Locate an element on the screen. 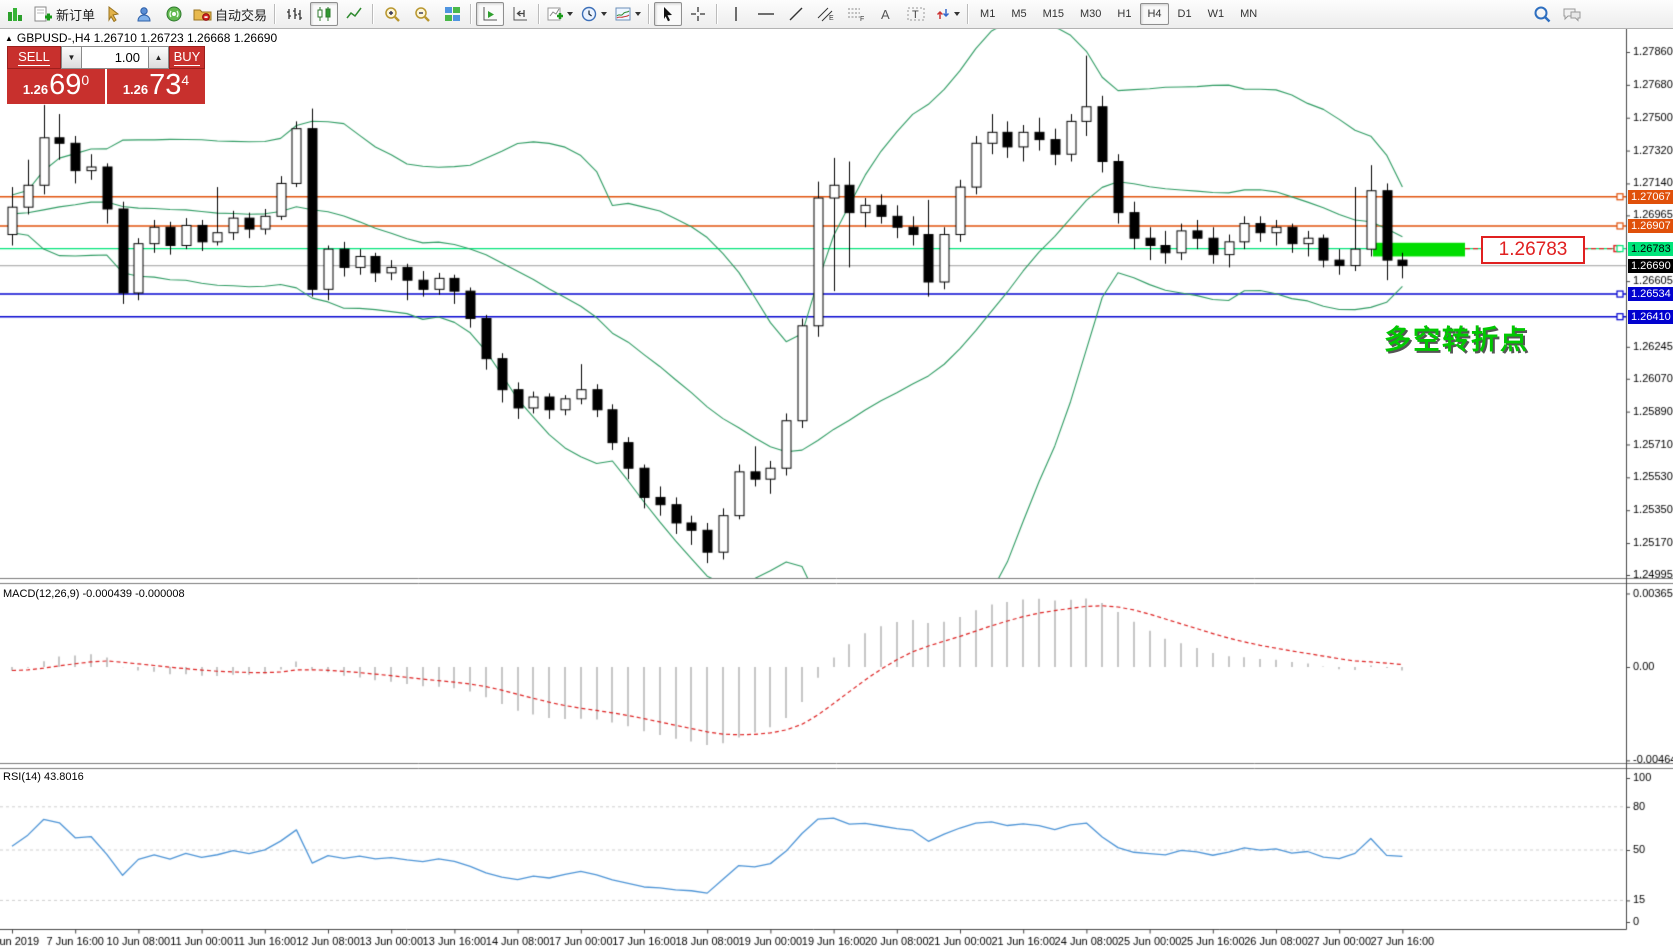 Image resolution: width=1673 pixels, height=952 pixels. svg-text: F is located at coordinates (862, 19).